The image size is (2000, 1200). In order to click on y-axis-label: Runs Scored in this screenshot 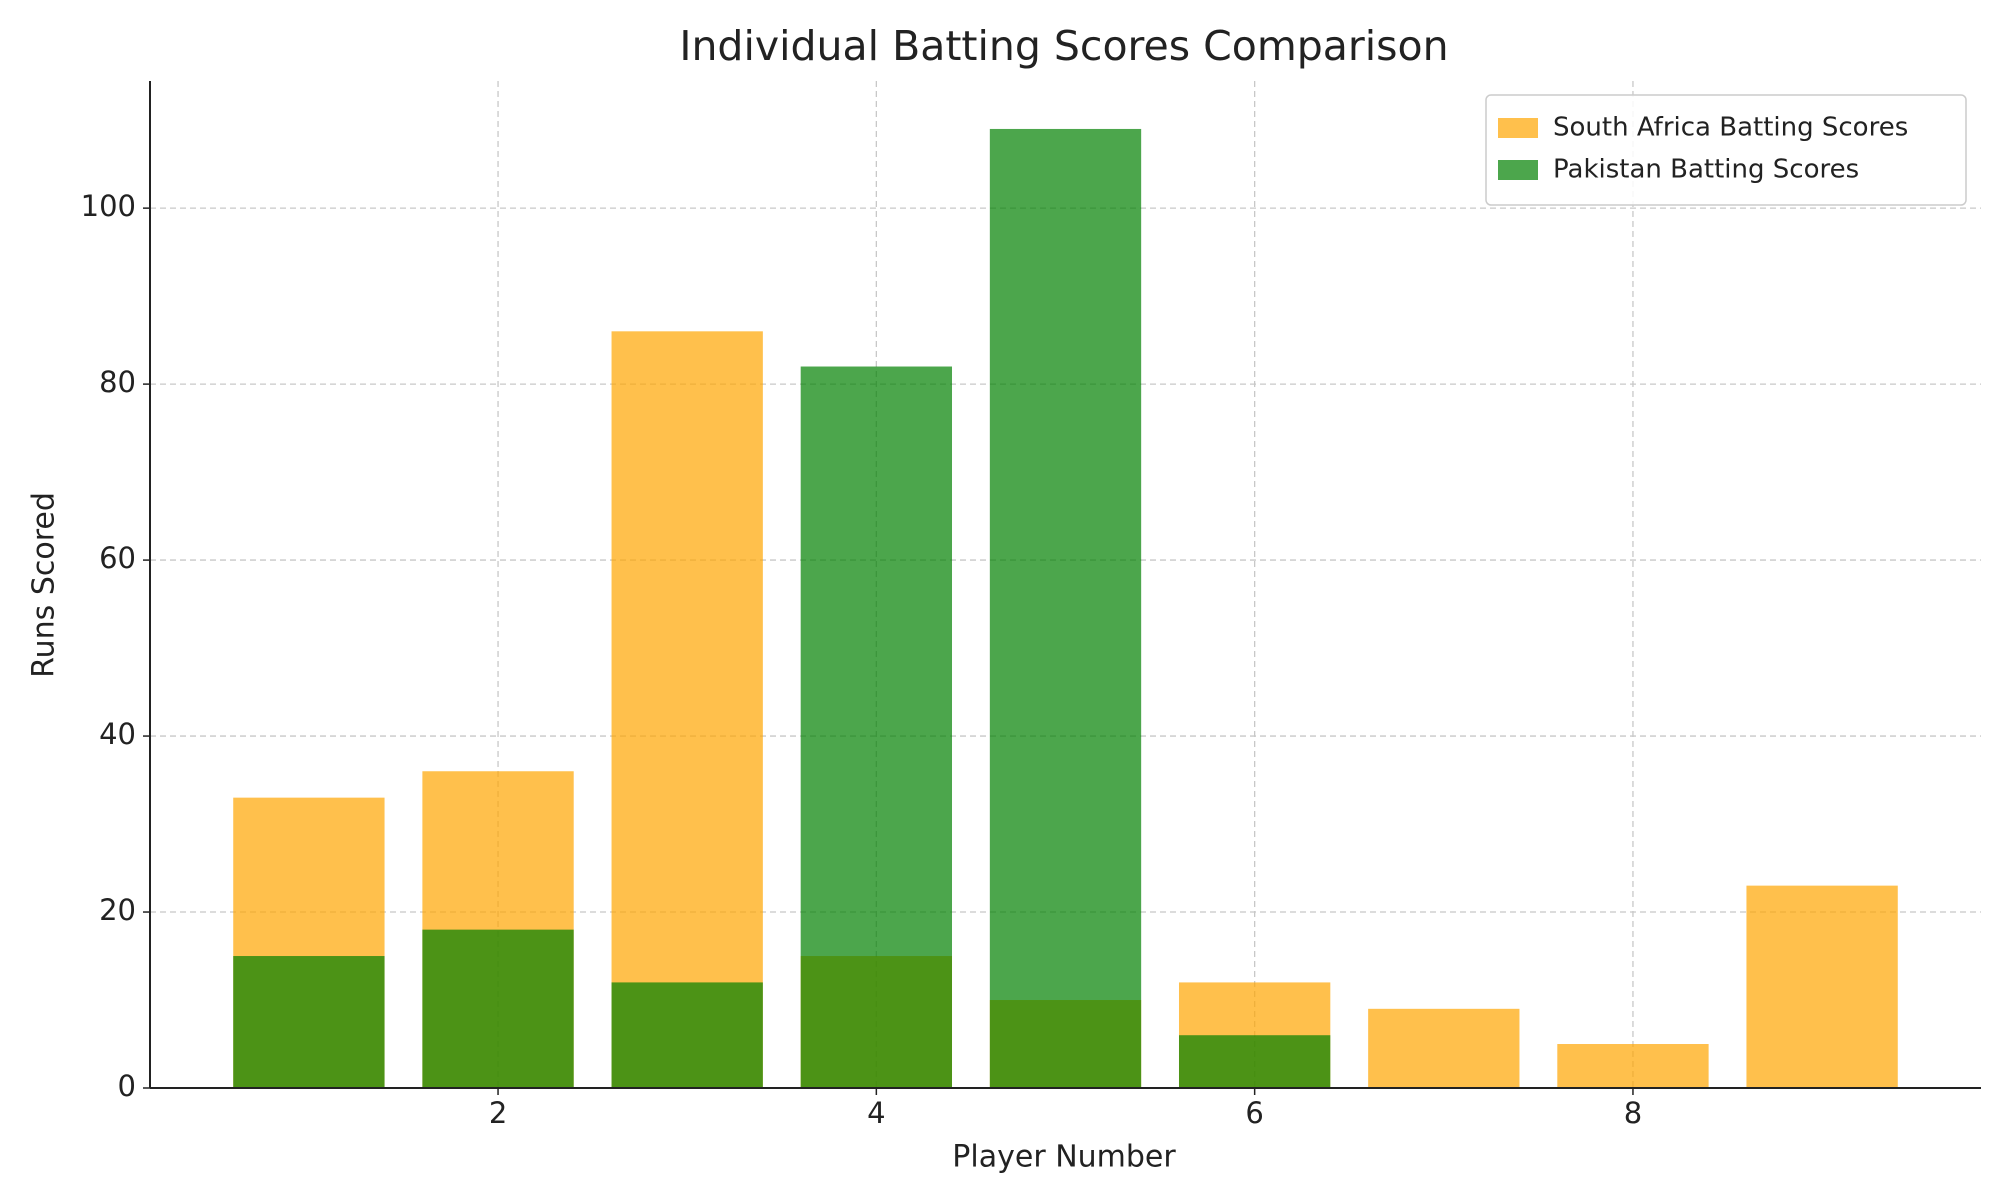, I will do `click(44, 585)`.